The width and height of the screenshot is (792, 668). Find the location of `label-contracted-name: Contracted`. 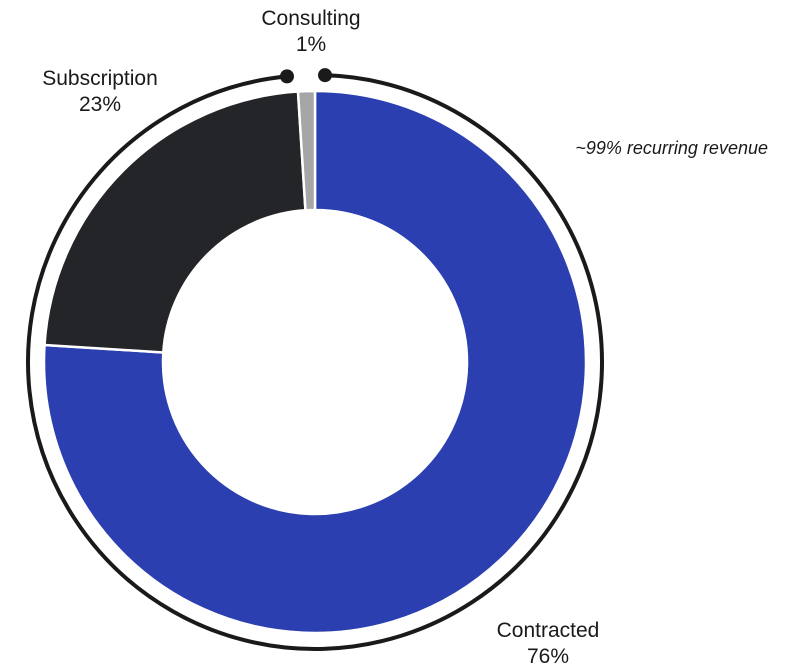

label-contracted-name: Contracted is located at coordinates (548, 630).